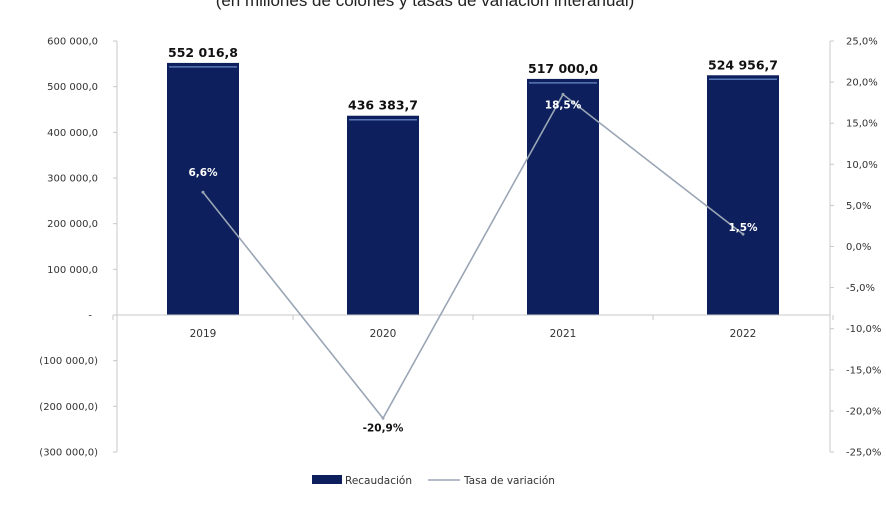 Image resolution: width=886 pixels, height=505 pixels. I want to click on legend-label-tasa: Tasa de variación, so click(509, 481).